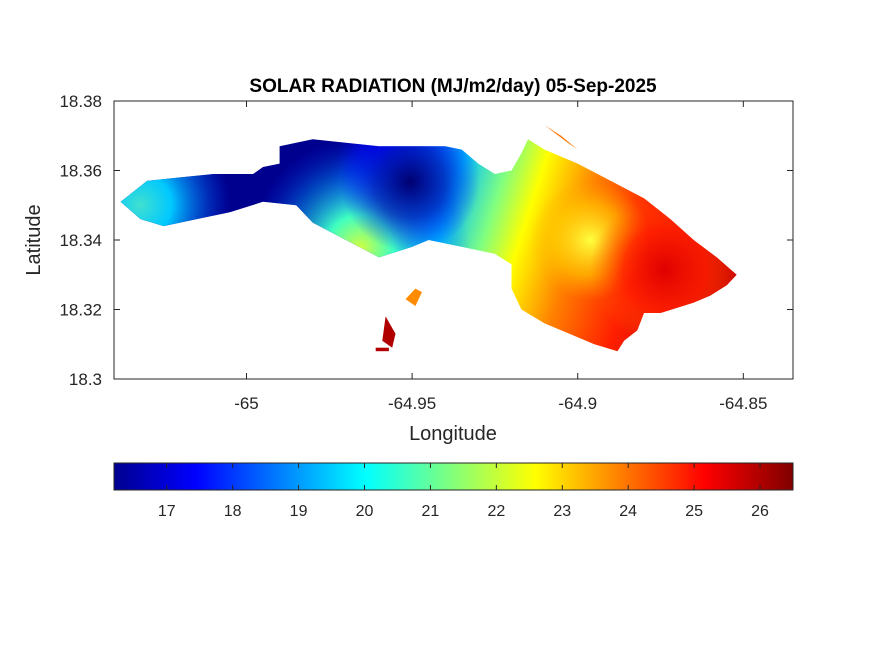 The width and height of the screenshot is (875, 656). I want to click on y-axis-label: Latitude, so click(34, 239).